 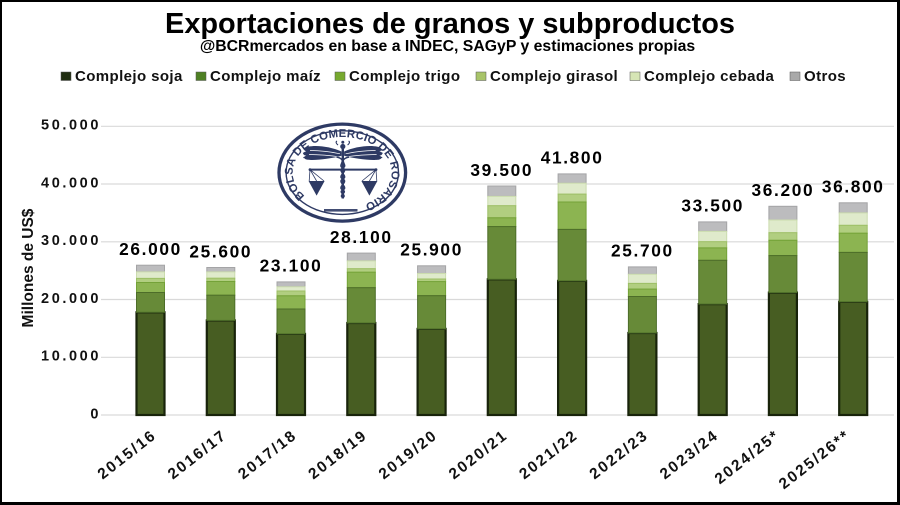 What do you see at coordinates (642, 251) in the screenshot?
I see `svg-text: 25.700` at bounding box center [642, 251].